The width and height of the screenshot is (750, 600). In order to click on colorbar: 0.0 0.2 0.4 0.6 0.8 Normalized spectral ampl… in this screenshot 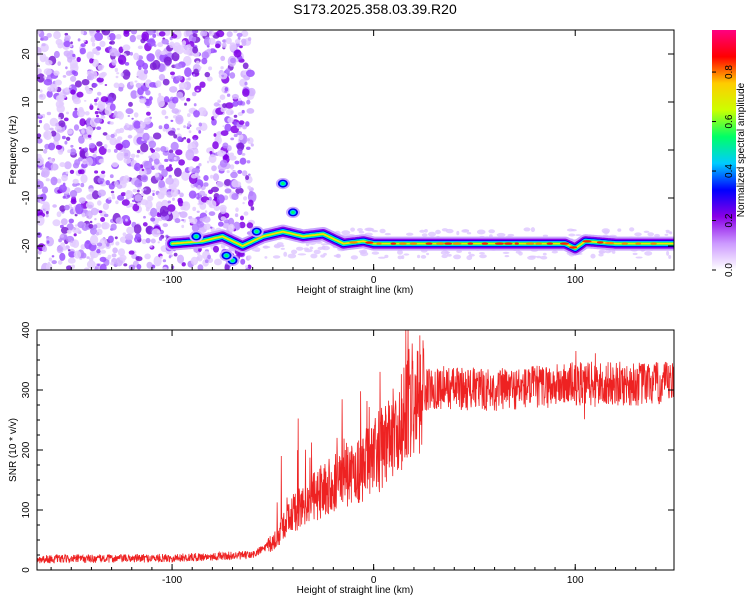, I will do `click(729, 153)`.